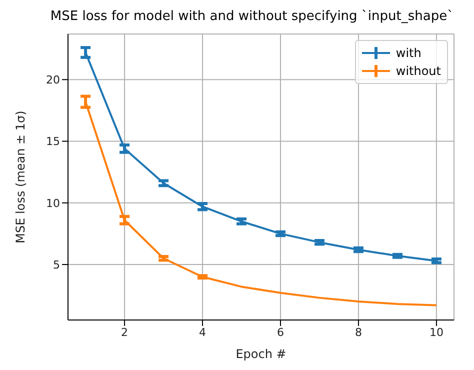  Describe the element at coordinates (124, 332) in the screenshot. I see `x-tick-label: 2` at that location.